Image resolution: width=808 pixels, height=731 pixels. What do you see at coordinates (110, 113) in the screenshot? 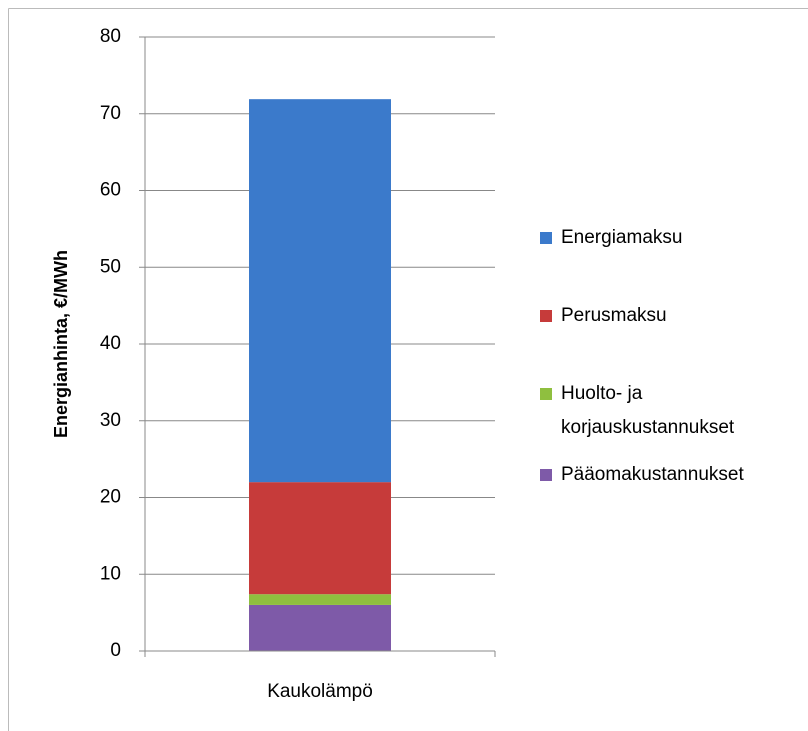
I see `y-tick-label: 70` at bounding box center [110, 113].